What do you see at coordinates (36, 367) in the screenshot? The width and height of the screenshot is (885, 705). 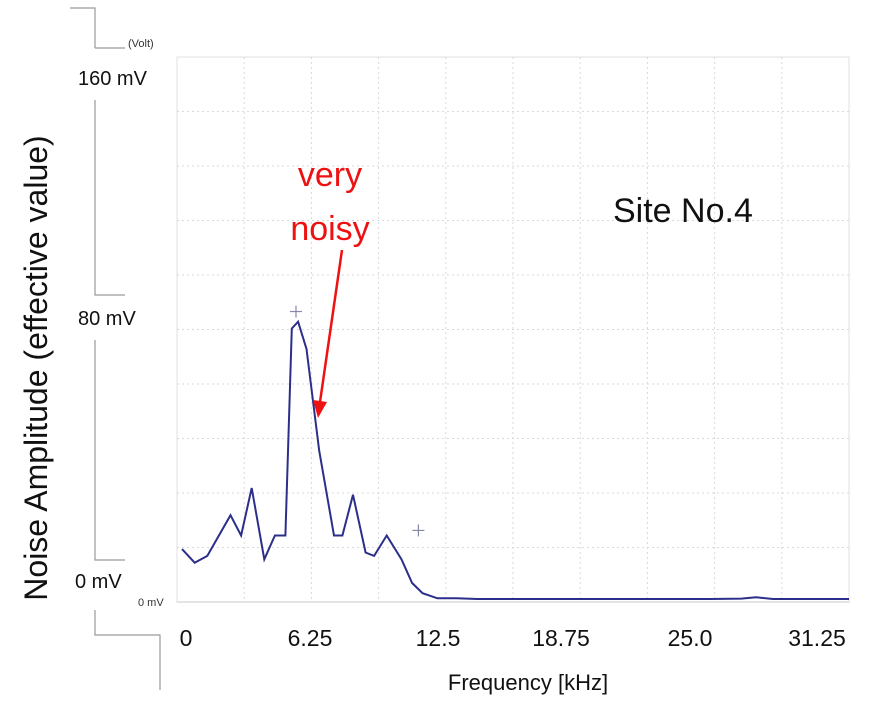 I see `y-axis-title: Noise Amplitude (effective value)` at bounding box center [36, 367].